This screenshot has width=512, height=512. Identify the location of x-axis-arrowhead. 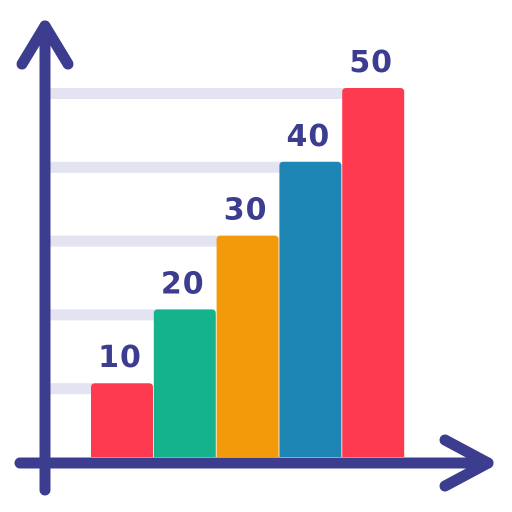
(466, 463).